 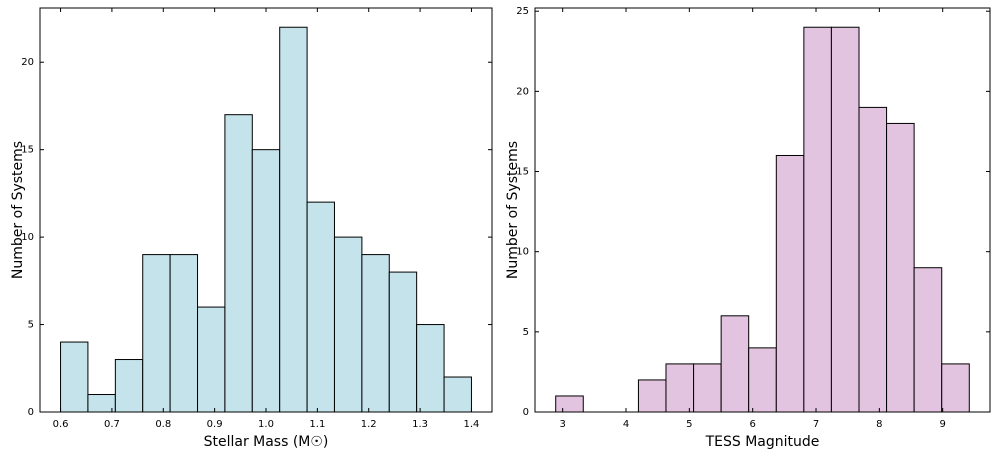 I want to click on x-tick-label: 0.7, so click(x=112, y=424).